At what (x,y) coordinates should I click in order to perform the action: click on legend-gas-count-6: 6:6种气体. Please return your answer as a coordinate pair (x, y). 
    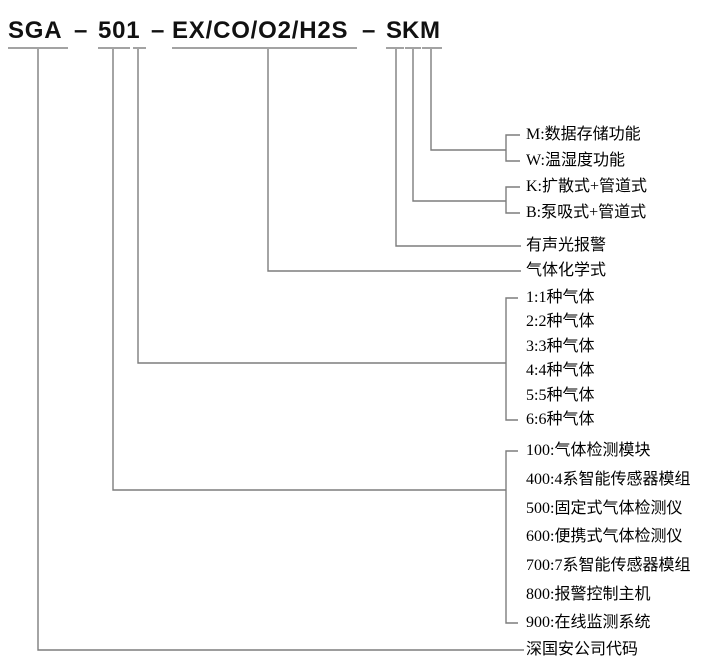
    Looking at the image, I should click on (560, 419).